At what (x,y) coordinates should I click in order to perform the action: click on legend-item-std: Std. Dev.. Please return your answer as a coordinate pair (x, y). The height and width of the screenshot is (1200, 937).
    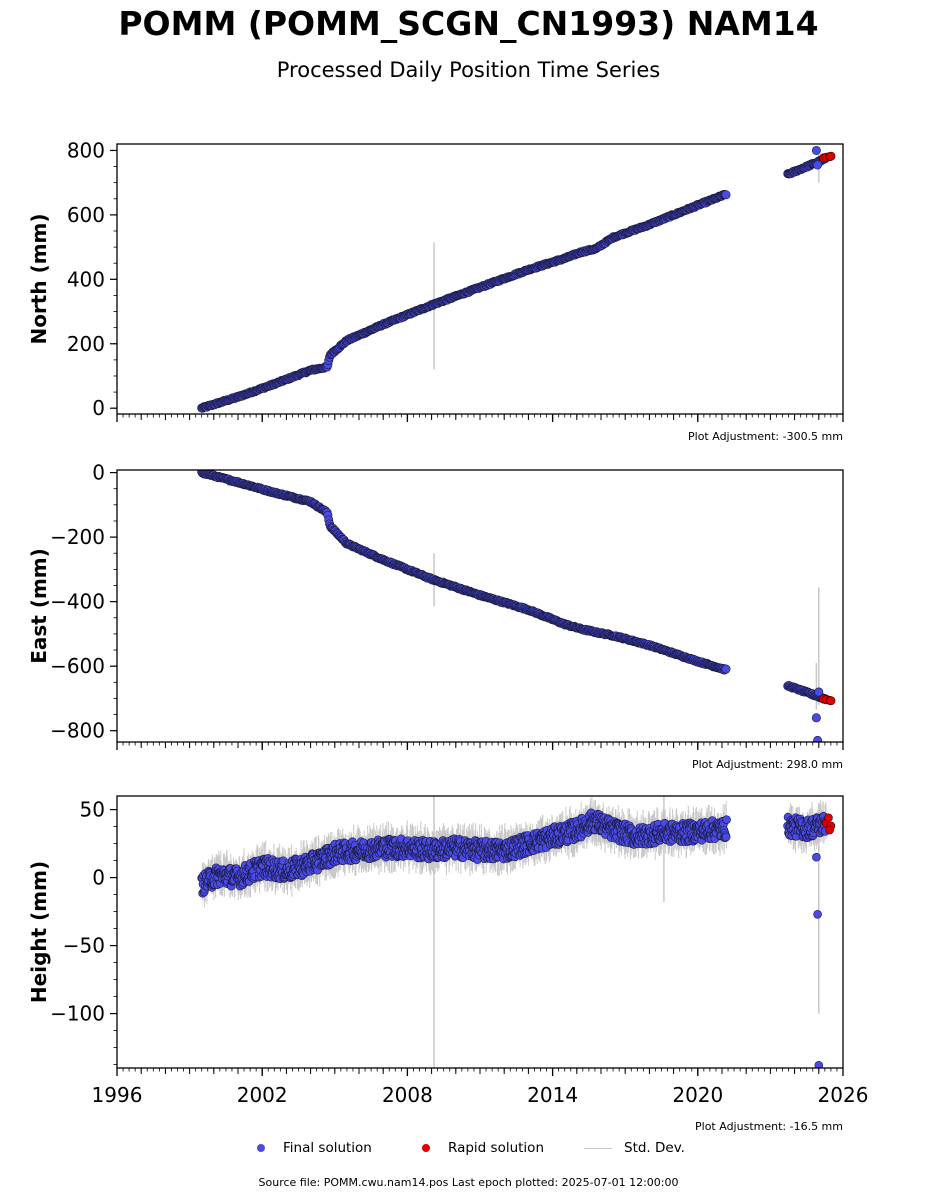
    Looking at the image, I should click on (634, 1148).